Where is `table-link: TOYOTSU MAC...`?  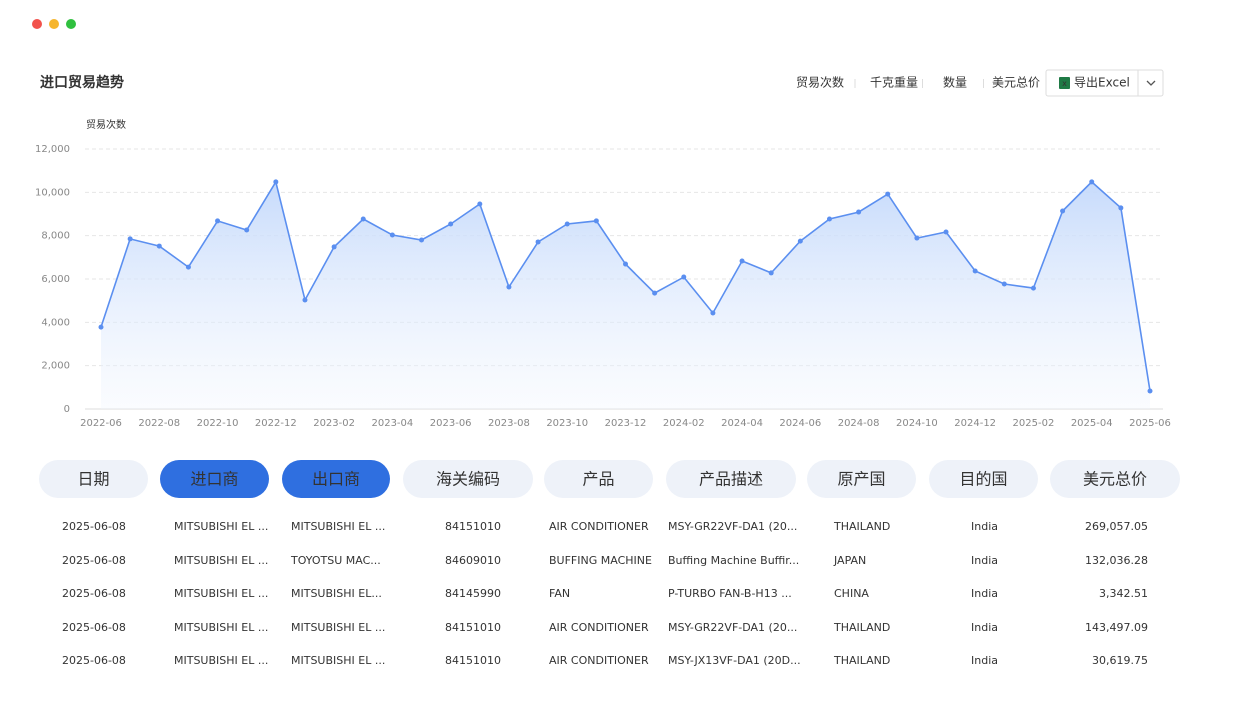 table-link: TOYOTSU MAC... is located at coordinates (335, 560).